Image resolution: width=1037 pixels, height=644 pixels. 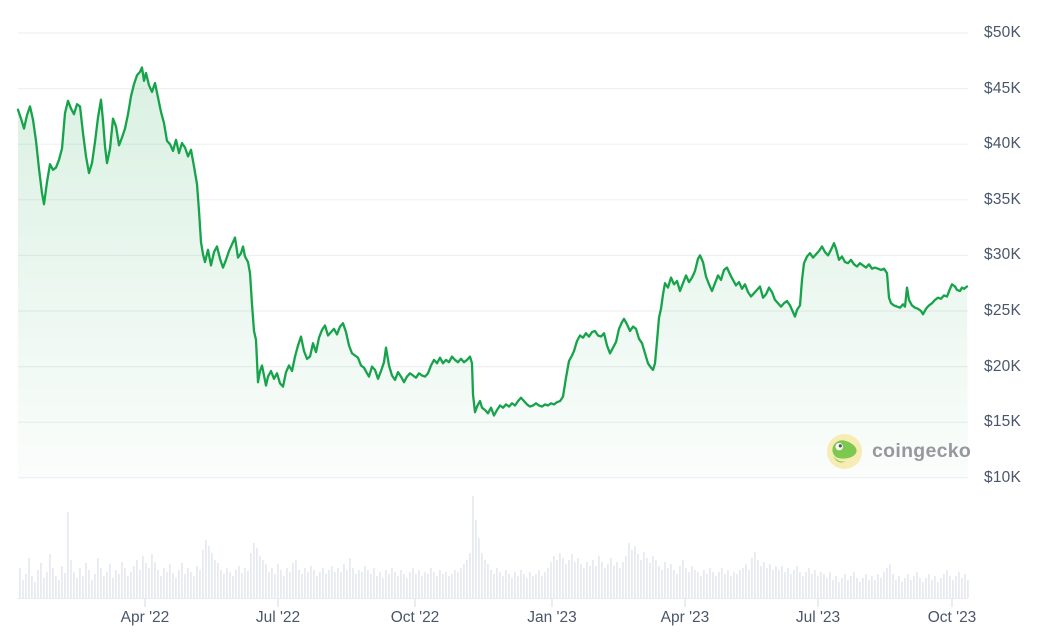 What do you see at coordinates (1002, 477) in the screenshot?
I see `y-tick-label: $10K` at bounding box center [1002, 477].